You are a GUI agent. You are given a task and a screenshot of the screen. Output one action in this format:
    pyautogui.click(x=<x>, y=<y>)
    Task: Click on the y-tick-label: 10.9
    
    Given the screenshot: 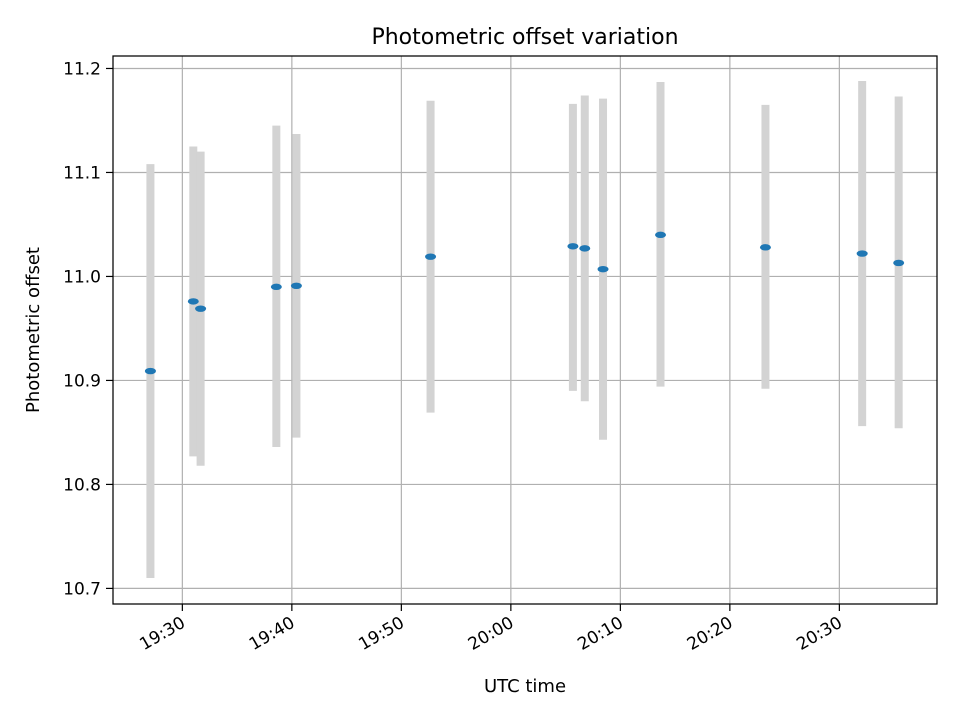 What is the action you would take?
    pyautogui.click(x=82, y=381)
    